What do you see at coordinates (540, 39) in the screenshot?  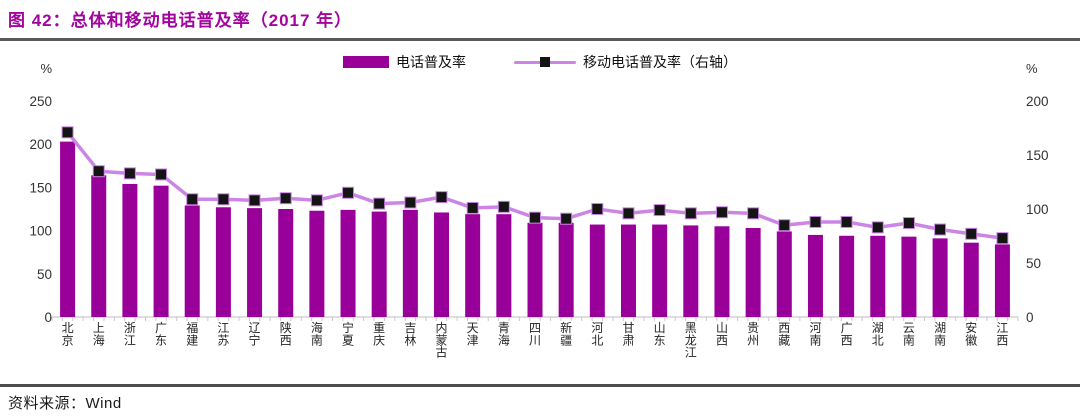 I see `header-divider` at bounding box center [540, 39].